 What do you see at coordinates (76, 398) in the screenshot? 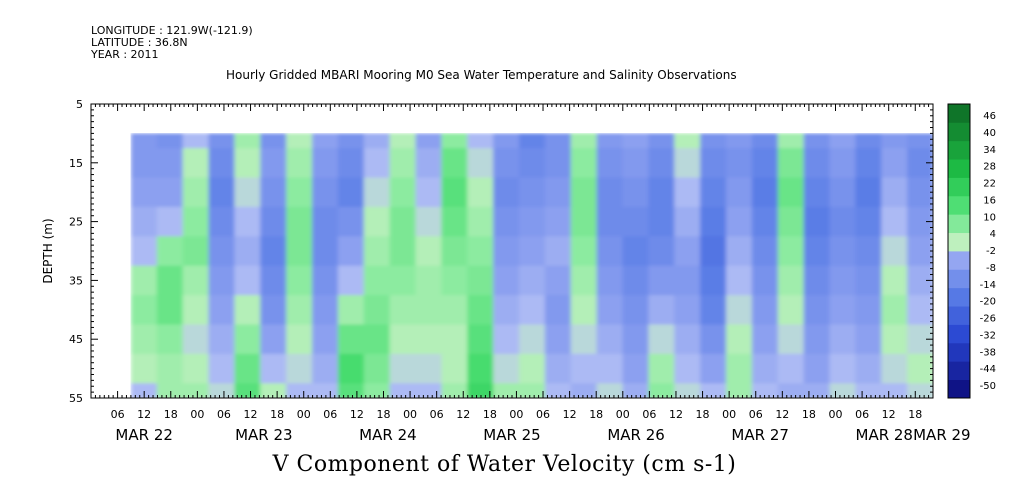
I see `y-tick-label: 55` at bounding box center [76, 398].